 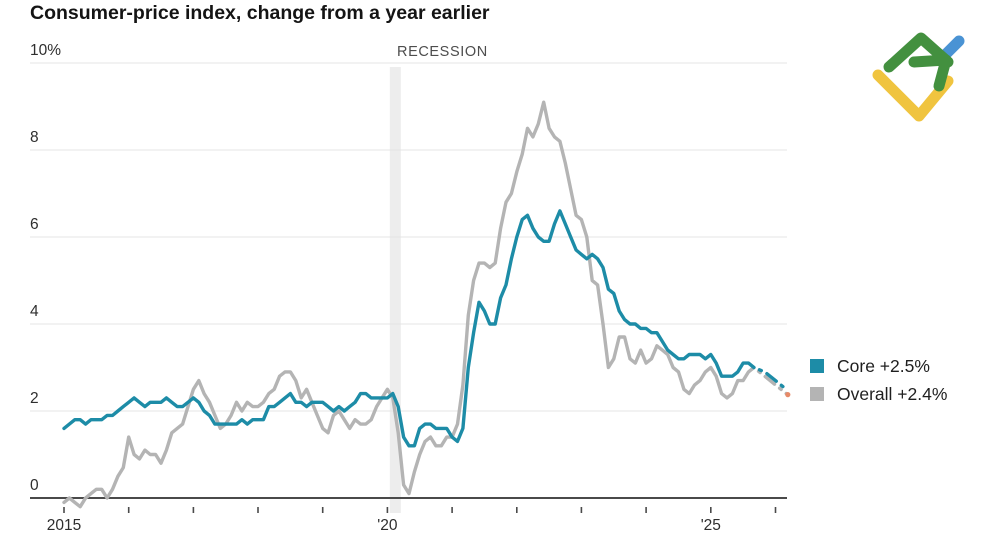 What do you see at coordinates (34, 398) in the screenshot?
I see `y-axis-label: 2` at bounding box center [34, 398].